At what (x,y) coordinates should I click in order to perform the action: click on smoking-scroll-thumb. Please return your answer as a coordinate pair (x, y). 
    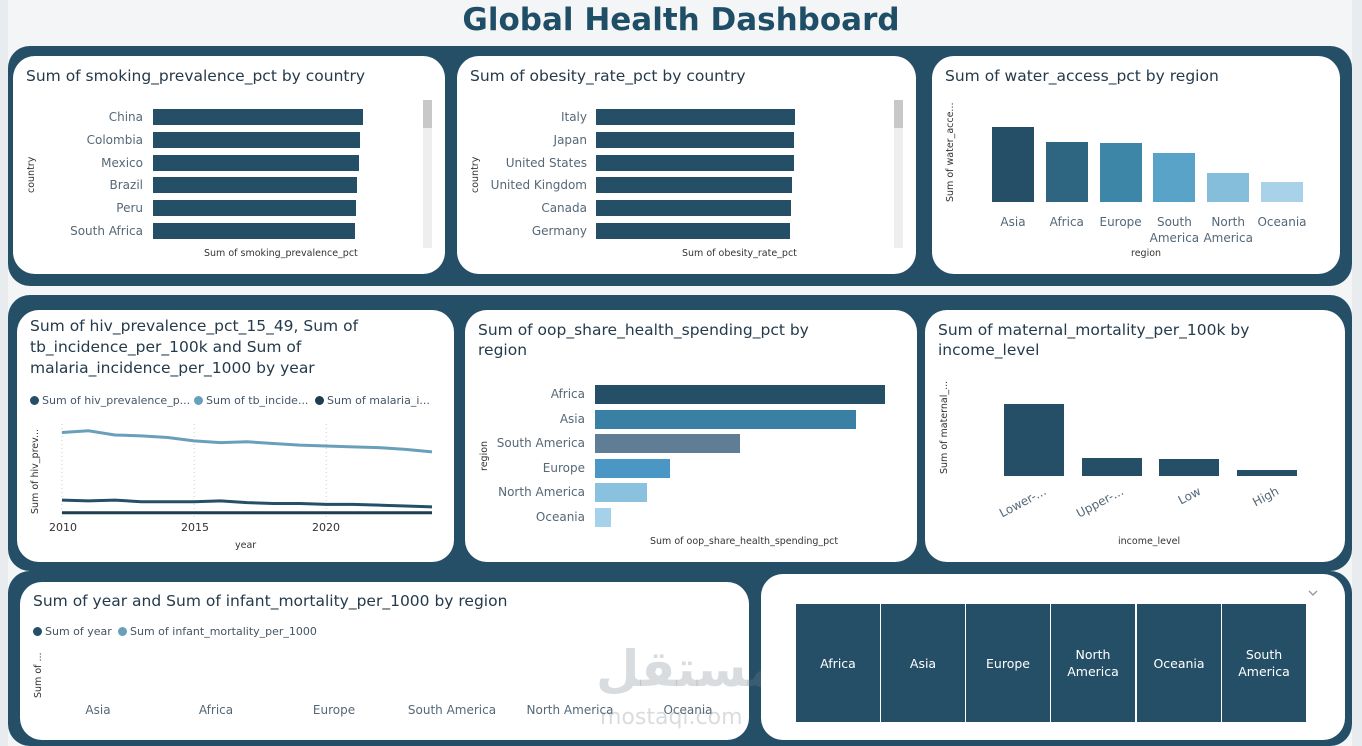
    Looking at the image, I should click on (427, 114).